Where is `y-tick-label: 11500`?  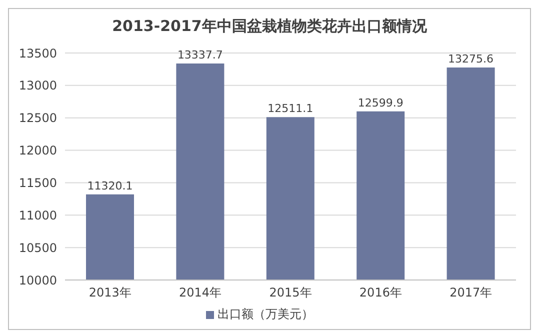 y-tick-label: 11500 is located at coordinates (37, 183).